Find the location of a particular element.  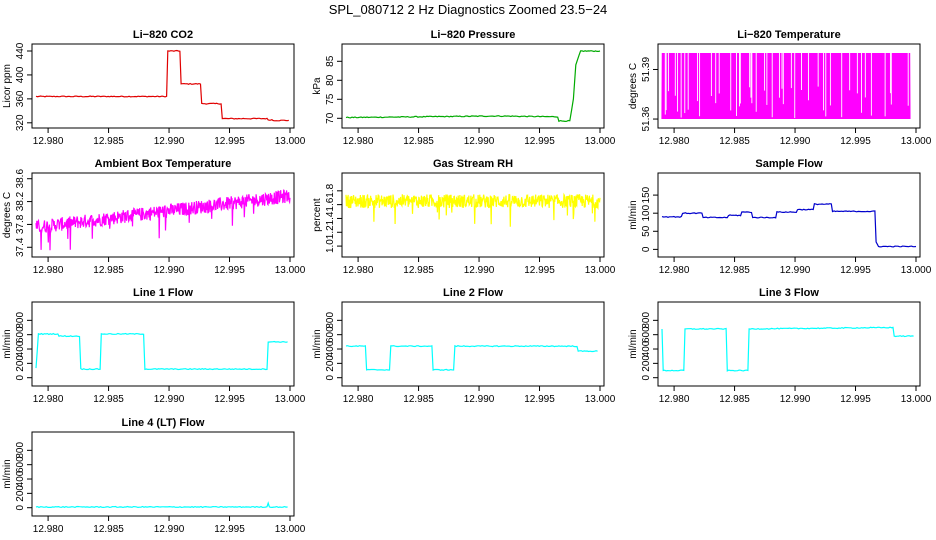

y-tick-label: 37.4 is located at coordinates (20, 247).